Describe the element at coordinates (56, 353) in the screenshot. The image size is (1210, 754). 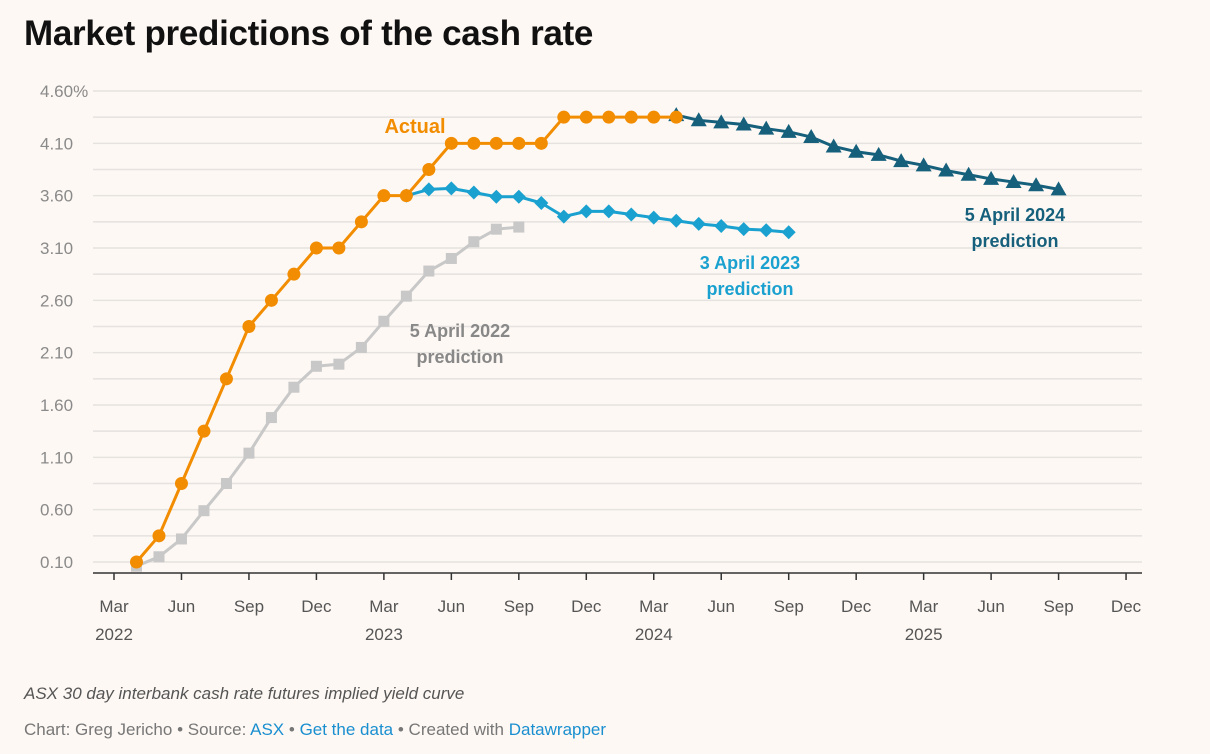
I see `y-tick-label: 2.10` at that location.